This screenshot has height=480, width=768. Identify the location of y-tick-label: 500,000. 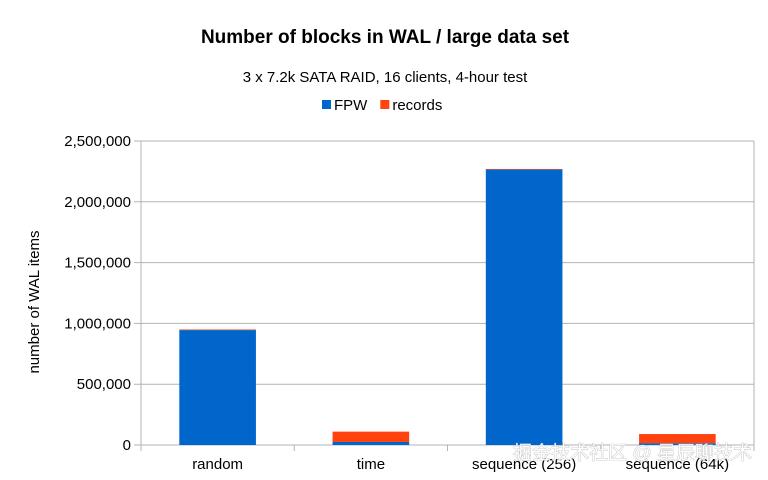
(104, 384).